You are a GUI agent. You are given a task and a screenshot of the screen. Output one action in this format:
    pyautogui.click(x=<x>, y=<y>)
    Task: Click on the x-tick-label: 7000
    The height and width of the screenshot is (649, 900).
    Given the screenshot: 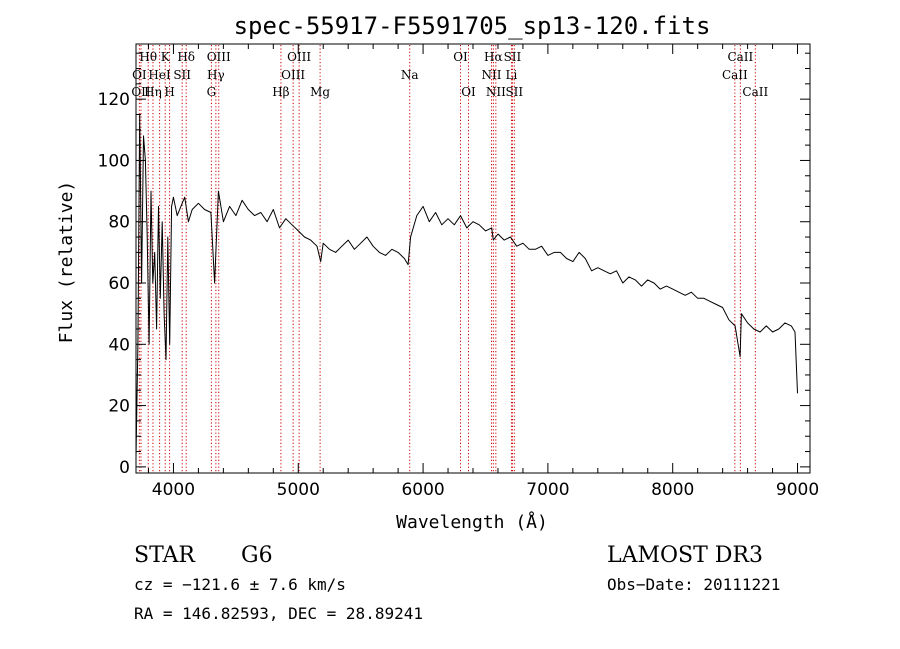 What is the action you would take?
    pyautogui.click(x=547, y=490)
    